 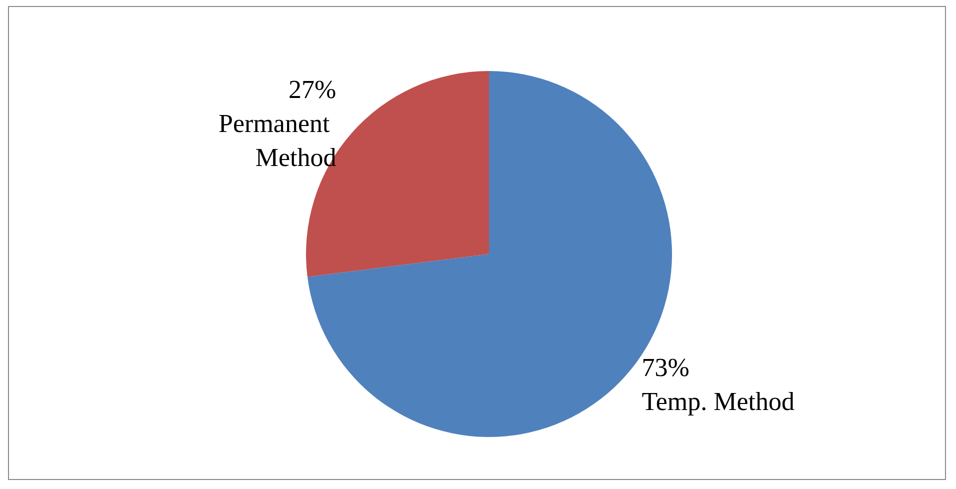 I want to click on data-label: 73%, so click(x=666, y=367).